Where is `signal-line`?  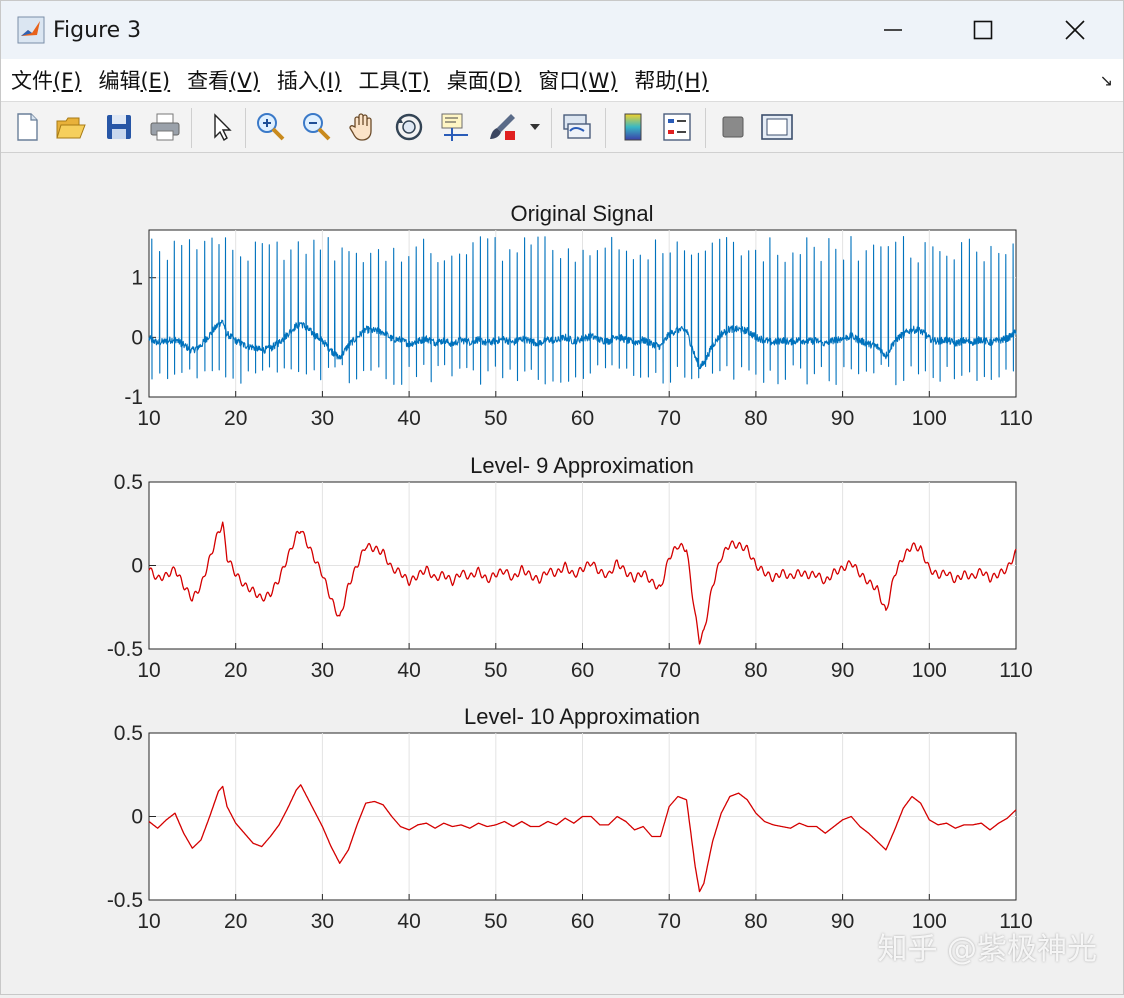
signal-line is located at coordinates (582, 310).